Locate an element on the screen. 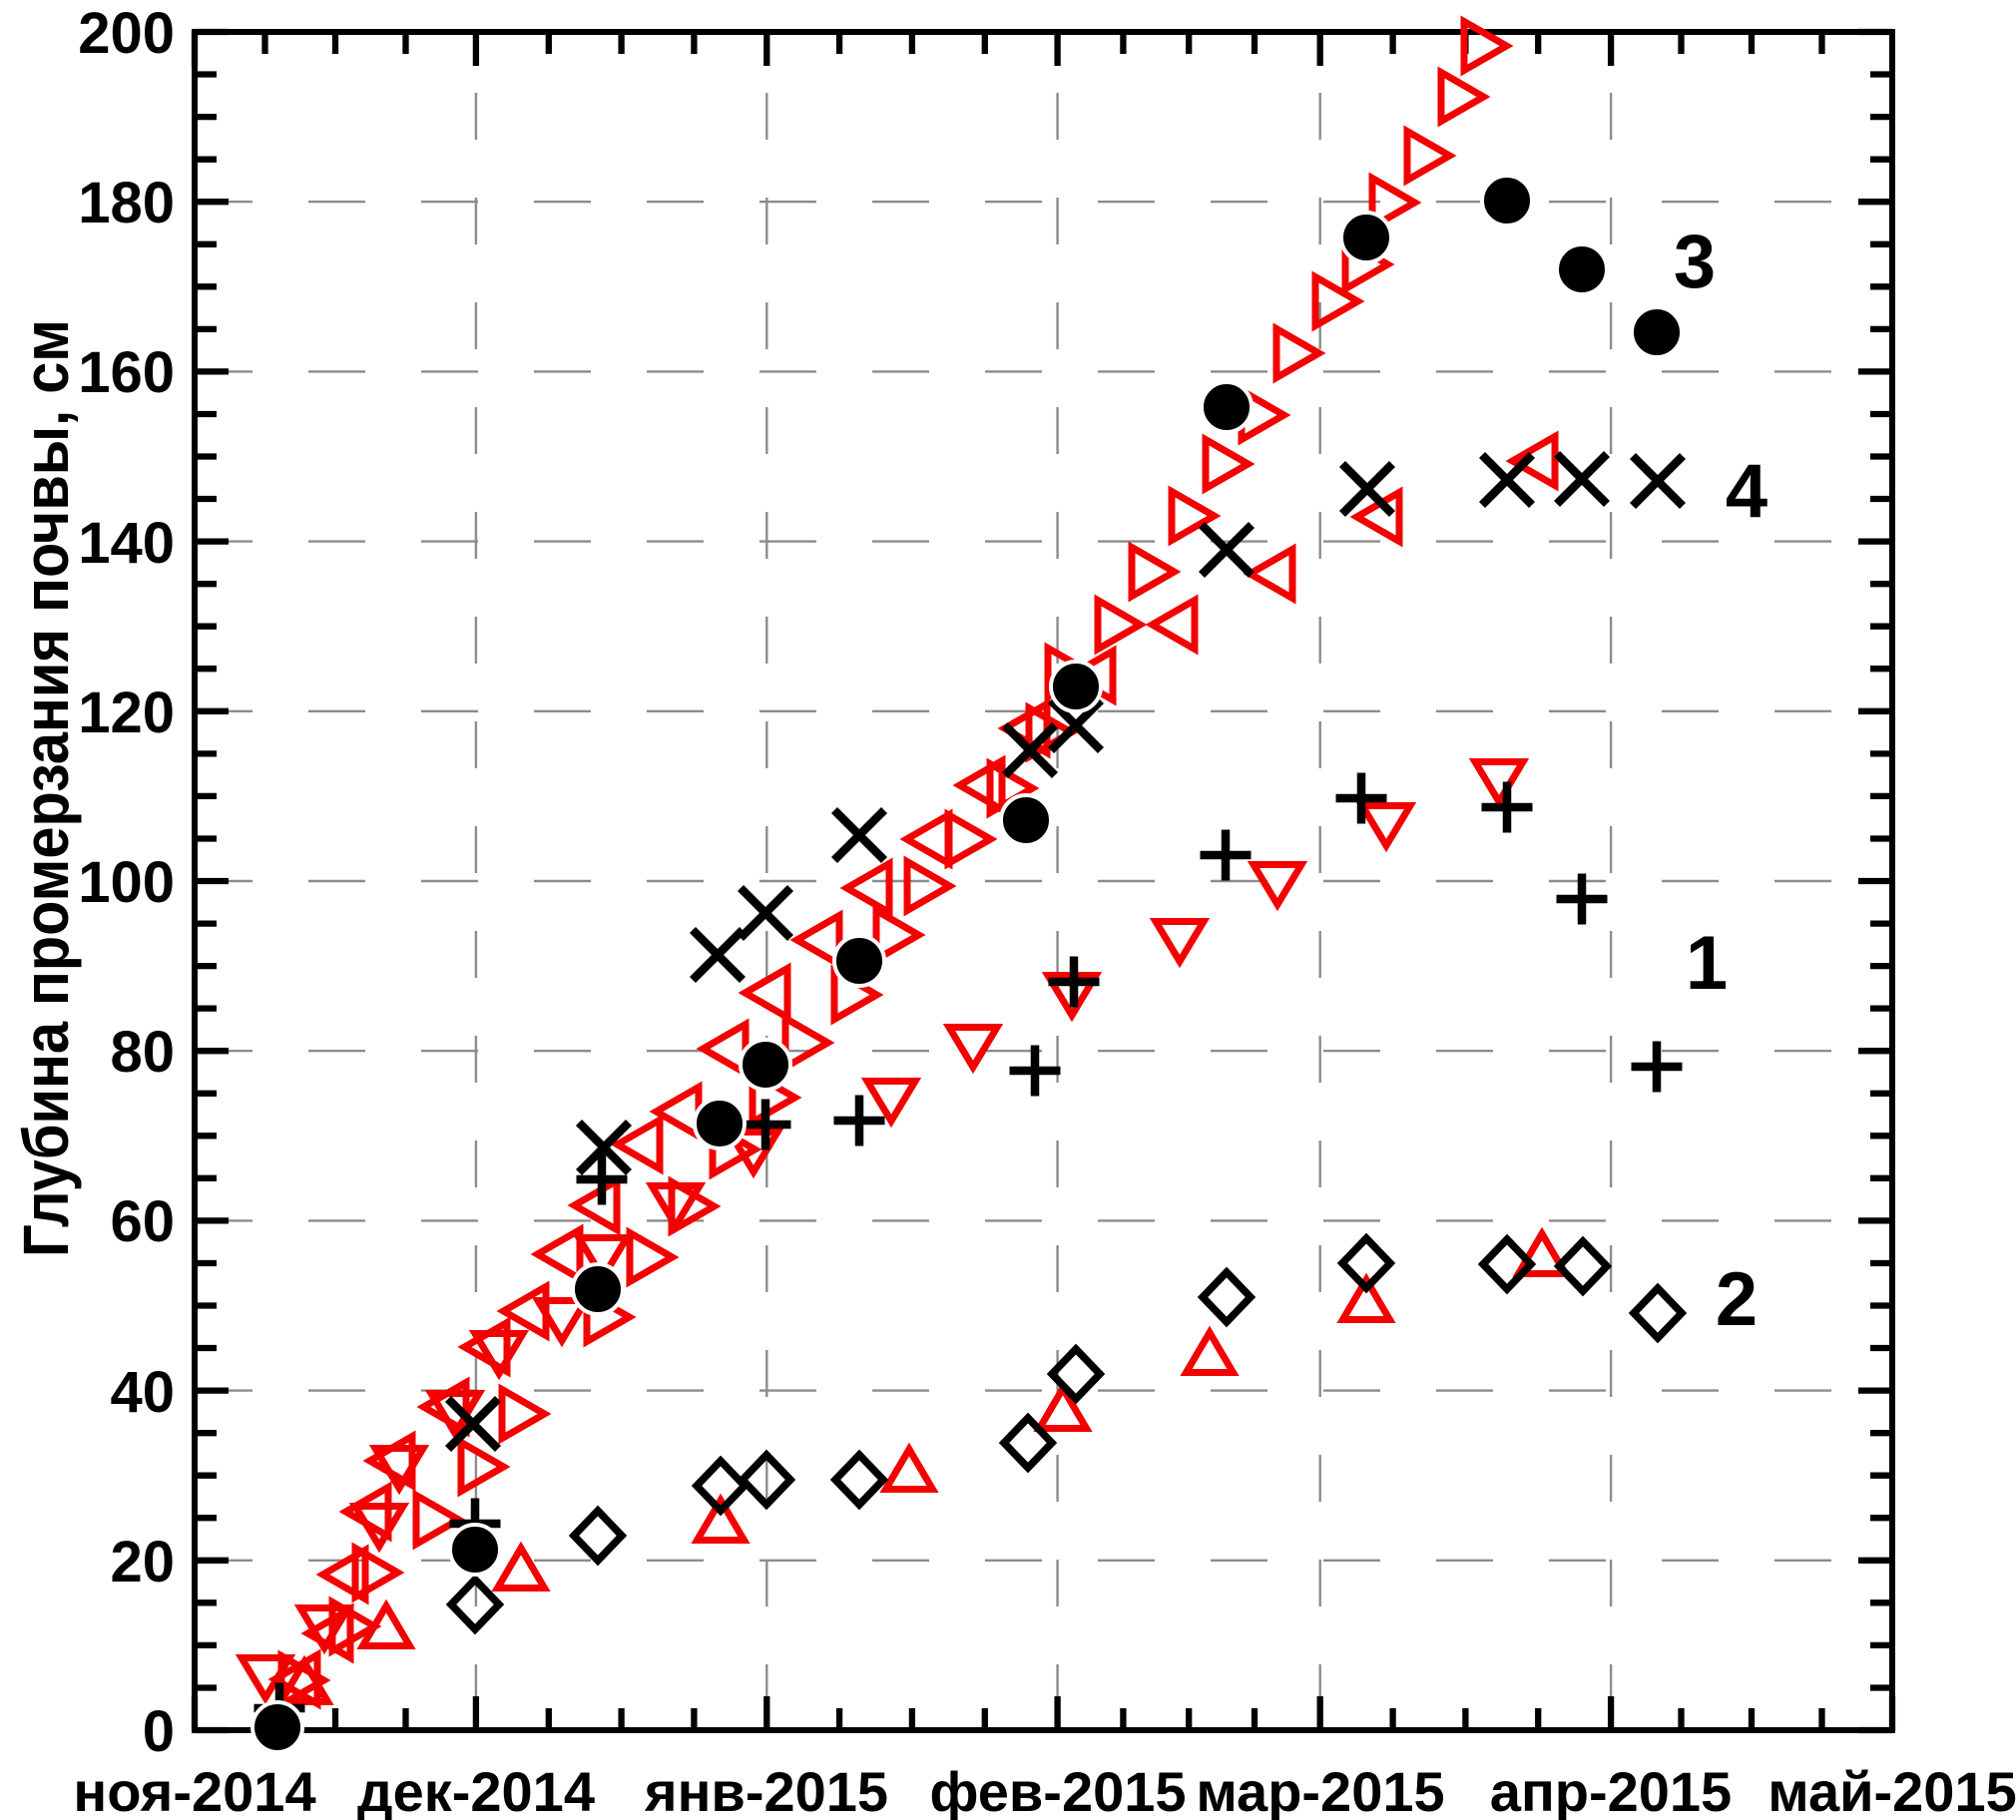 The height and width of the screenshot is (1820, 2016). svg-text: янв-2015 is located at coordinates (766, 1790).